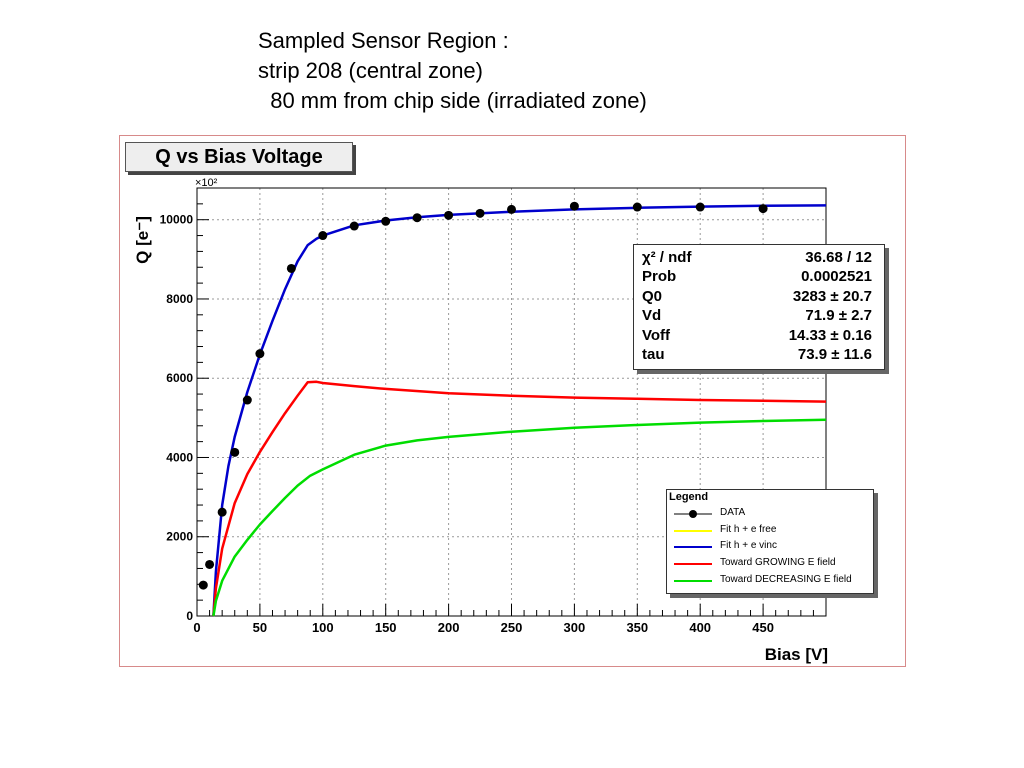 Image resolution: width=1024 pixels, height=768 pixels. Describe the element at coordinates (449, 627) in the screenshot. I see `x-tick-label: 200` at that location.